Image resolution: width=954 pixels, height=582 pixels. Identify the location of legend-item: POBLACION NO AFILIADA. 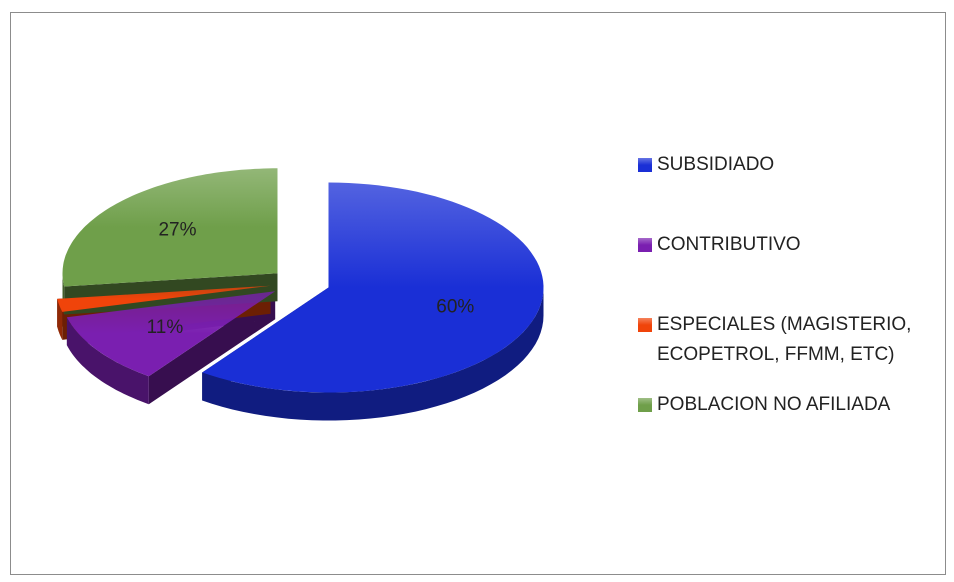
(788, 405).